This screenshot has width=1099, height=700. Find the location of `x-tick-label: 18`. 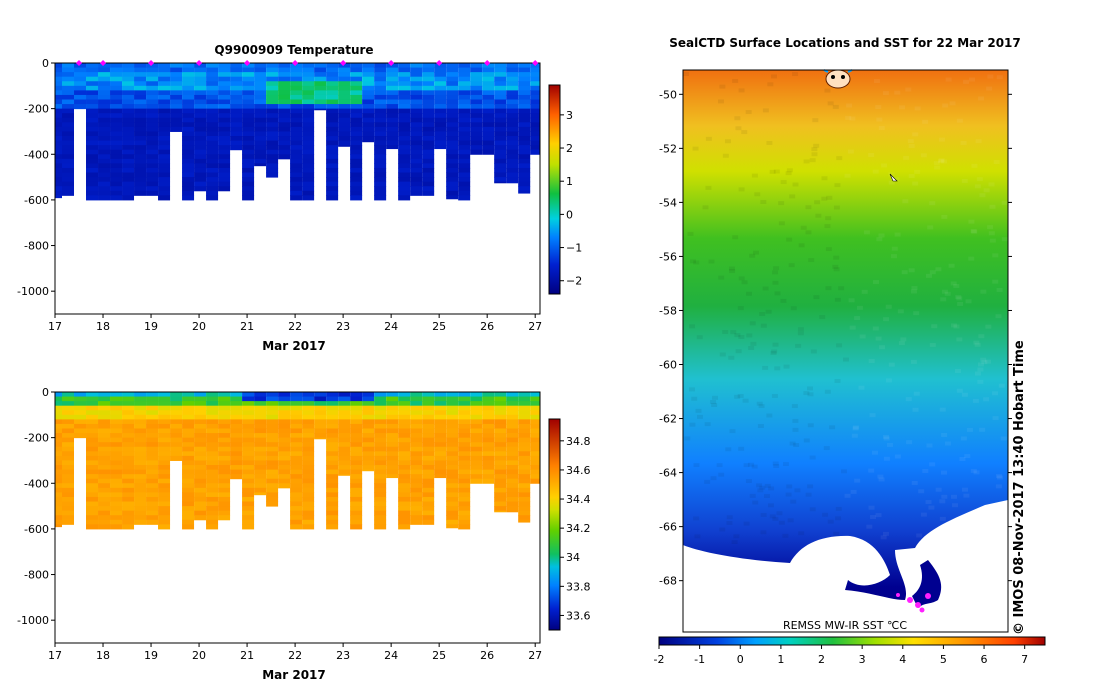

x-tick-label: 18 is located at coordinates (103, 655).